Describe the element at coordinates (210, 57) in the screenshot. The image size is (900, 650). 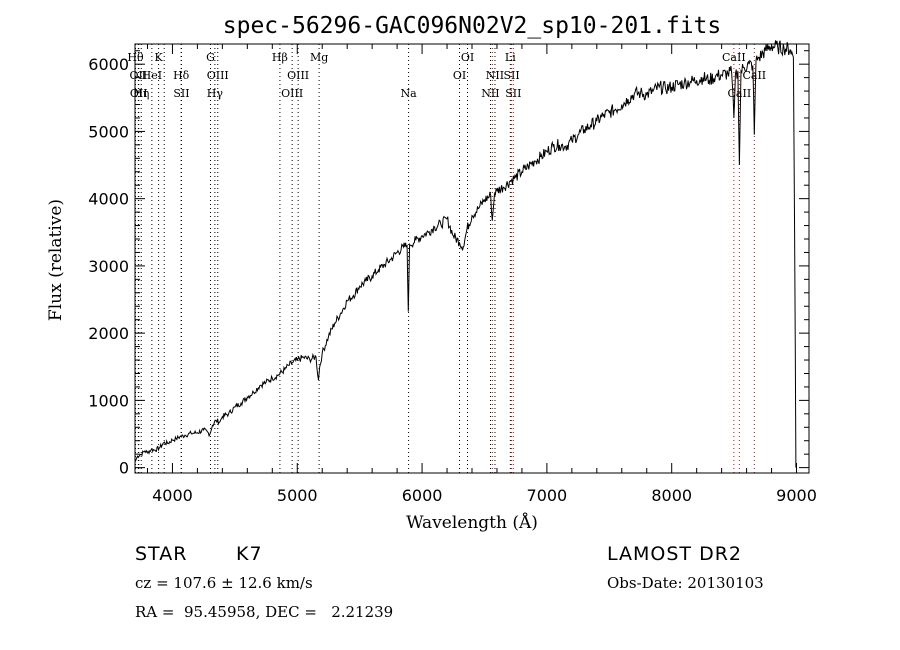
I see `spectral-line-label: G` at that location.